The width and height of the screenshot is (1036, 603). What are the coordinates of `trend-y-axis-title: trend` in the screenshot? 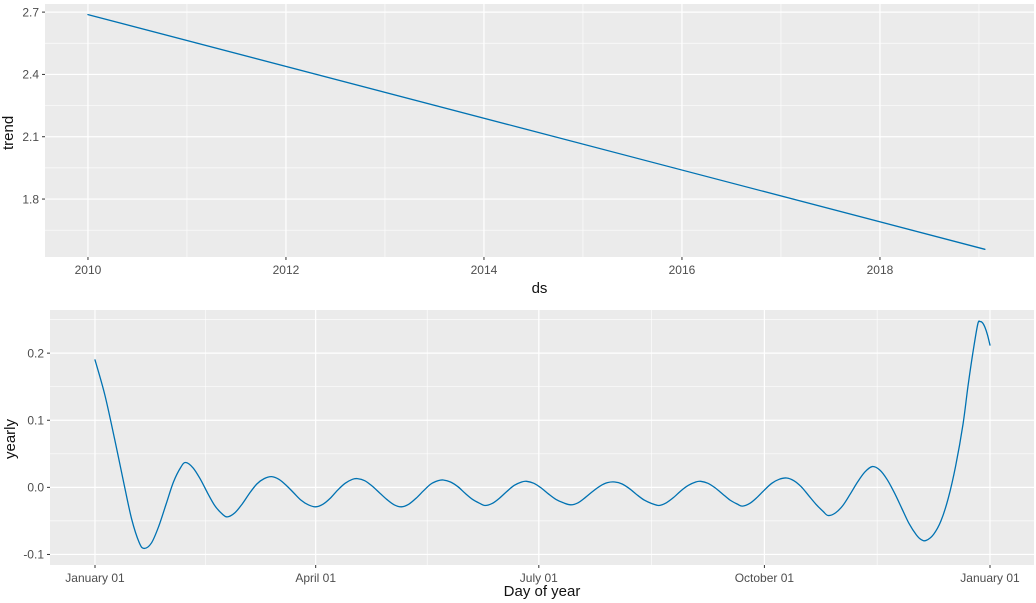 It's located at (8, 132).